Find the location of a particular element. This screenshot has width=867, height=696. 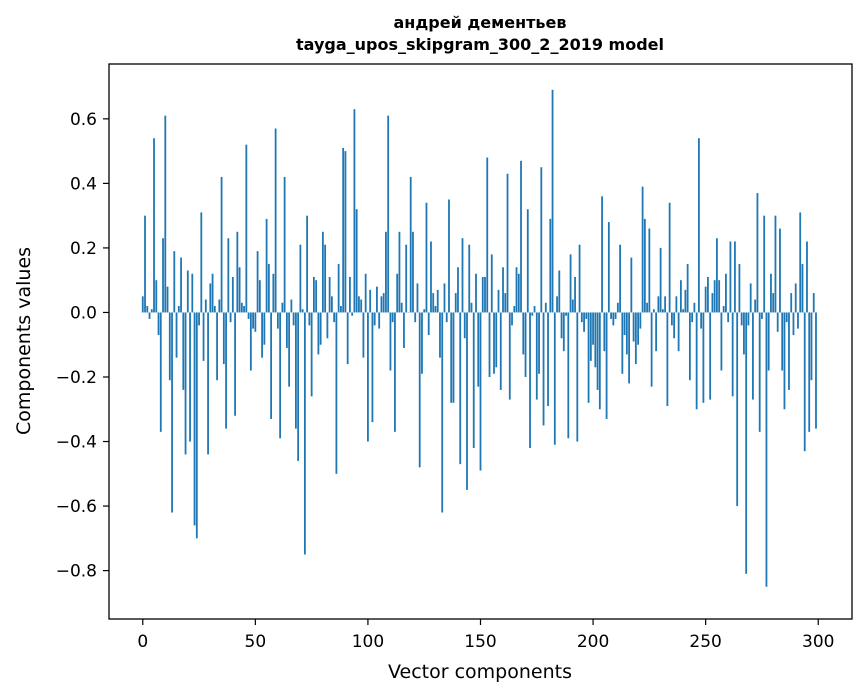

y-tick-label: −0.2 is located at coordinates (76, 378).